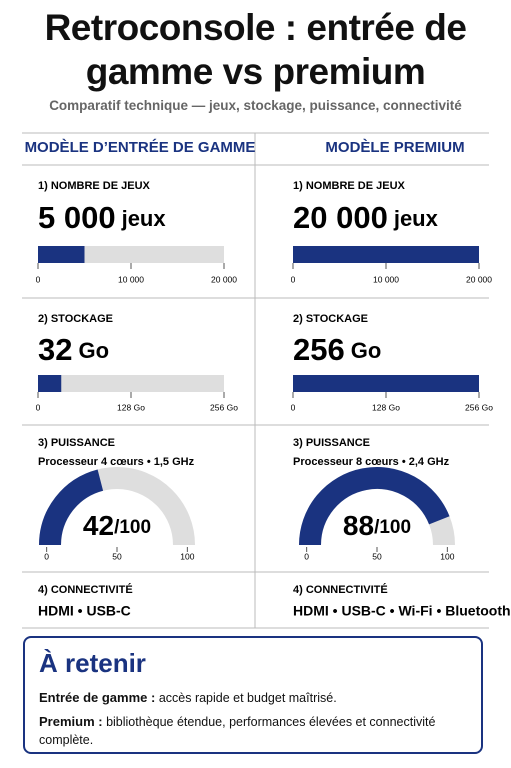 Image resolution: width=511 pixels, height=768 pixels. What do you see at coordinates (358, 525) in the screenshot?
I see `gauge-number: 88` at bounding box center [358, 525].